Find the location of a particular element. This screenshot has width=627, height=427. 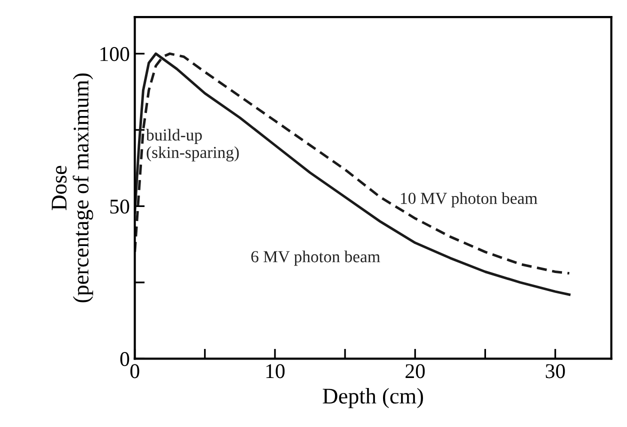

x-tick-label: 10 is located at coordinates (275, 371).